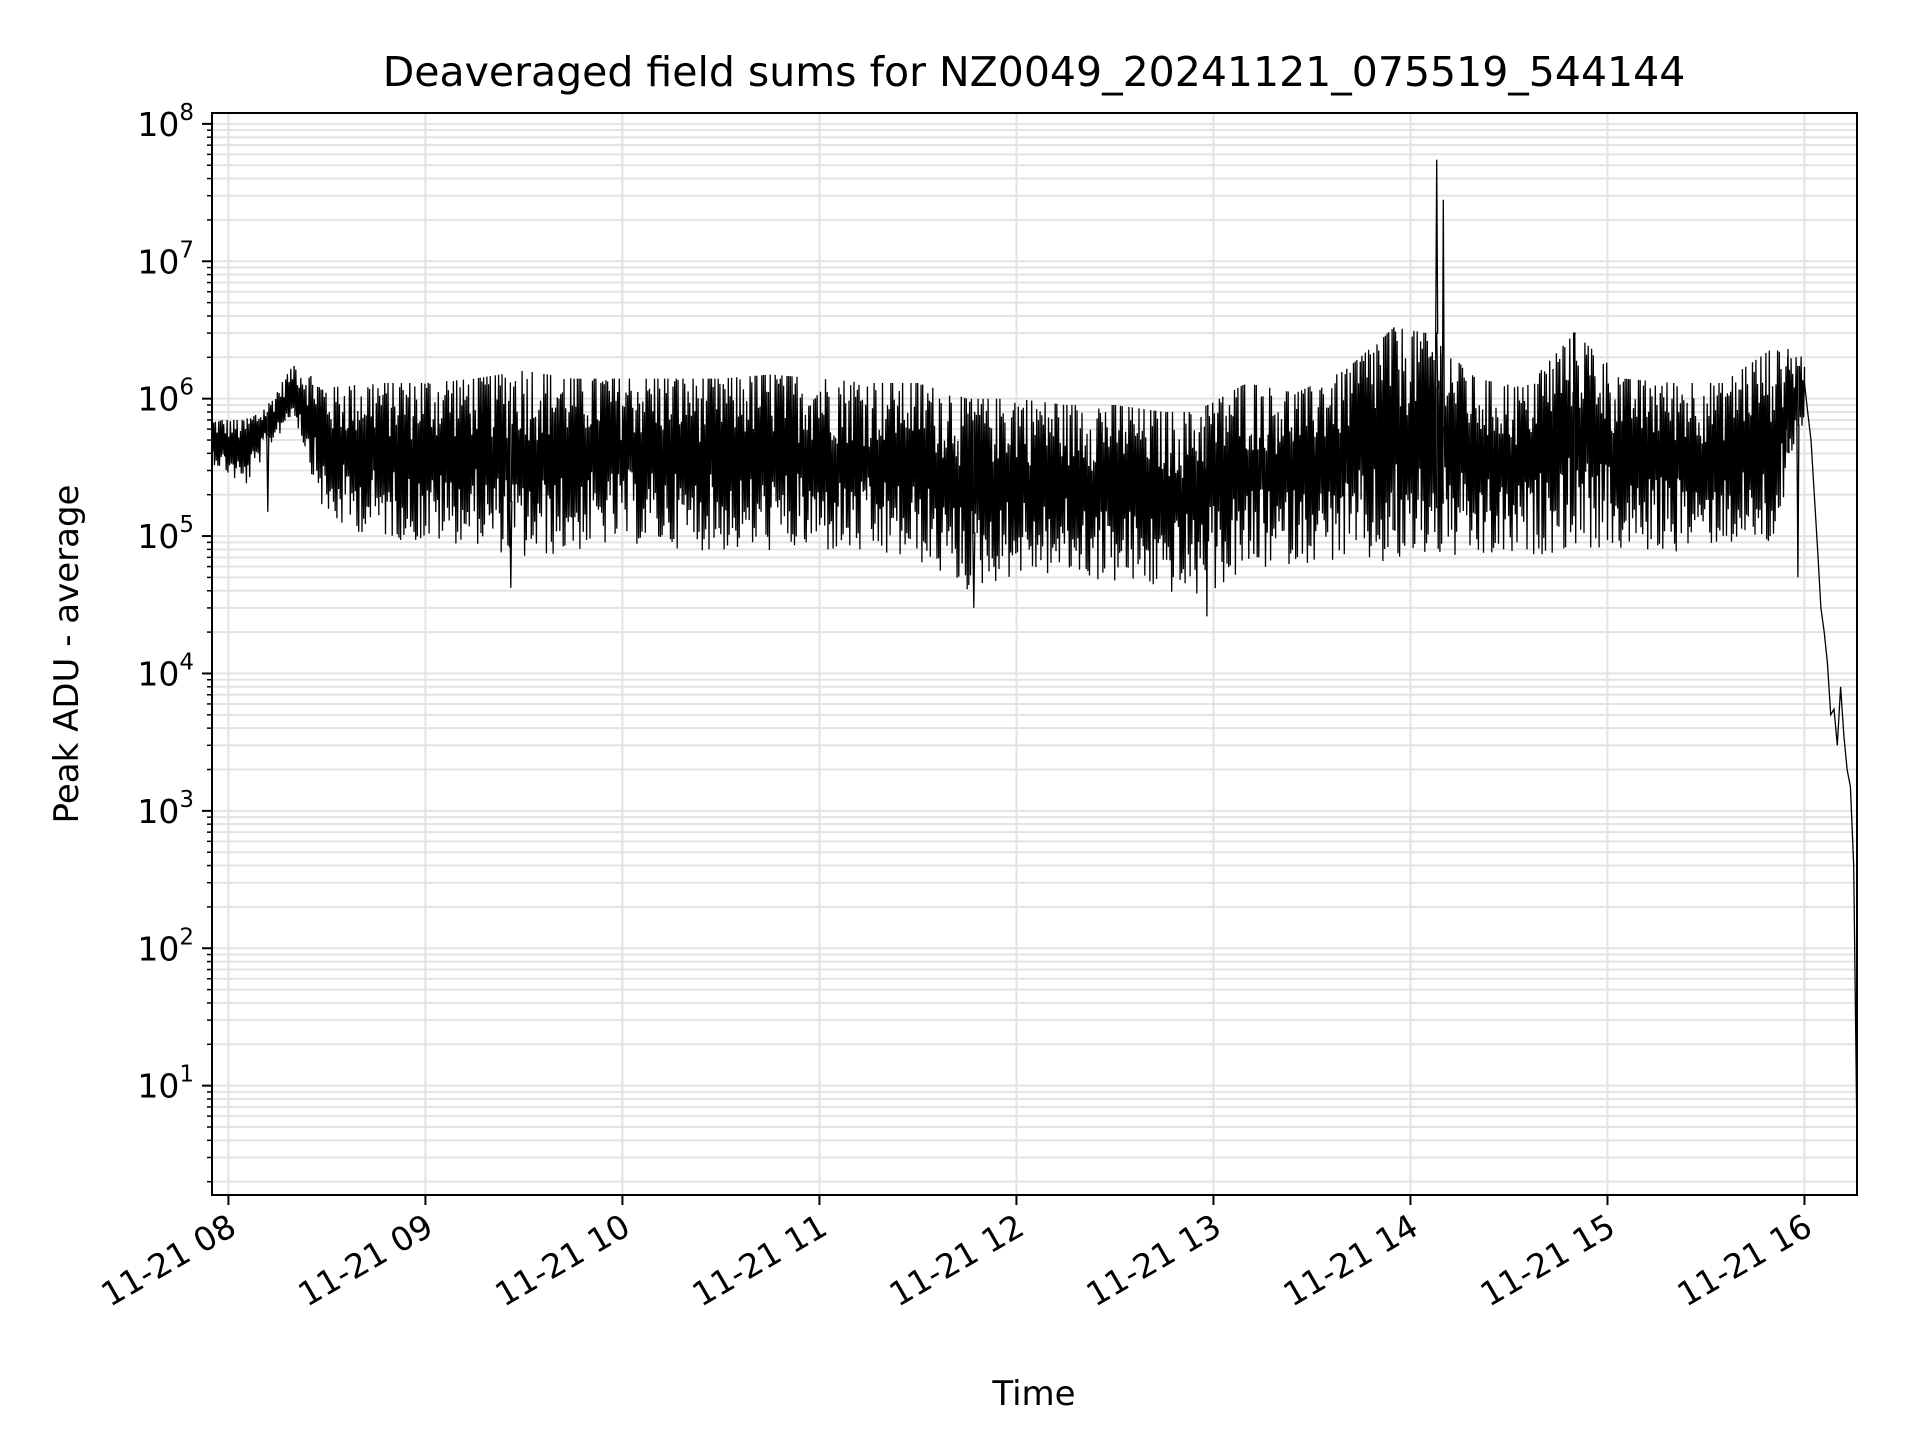 The height and width of the screenshot is (1440, 1920). Describe the element at coordinates (165, 1084) in the screenshot. I see `y-tick-label: 10¹` at that location.